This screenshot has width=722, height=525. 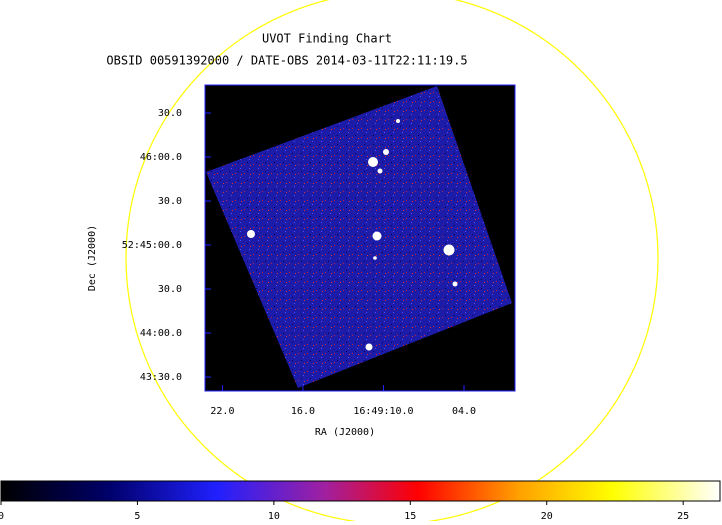 I want to click on colorbar-tick-label: 5, so click(x=137, y=516).